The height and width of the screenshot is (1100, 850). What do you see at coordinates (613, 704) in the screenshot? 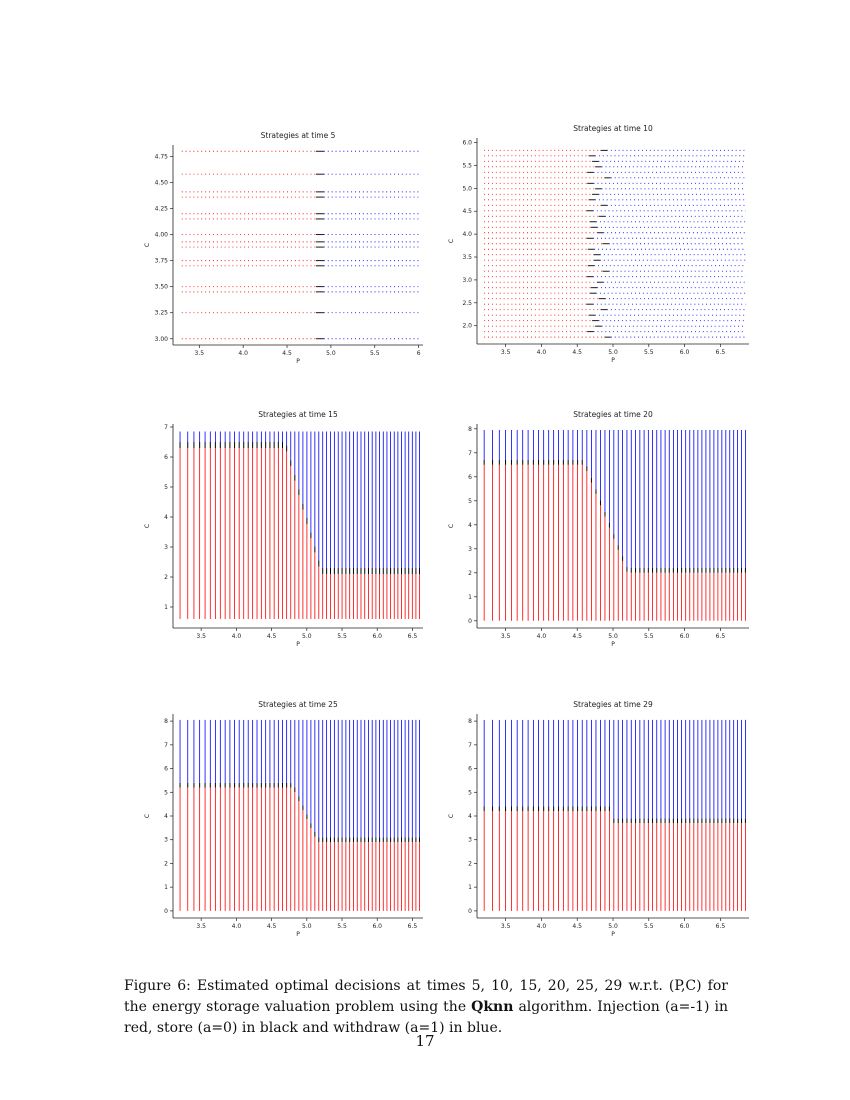
I see `chart-title: Strategies at time 29` at bounding box center [613, 704].